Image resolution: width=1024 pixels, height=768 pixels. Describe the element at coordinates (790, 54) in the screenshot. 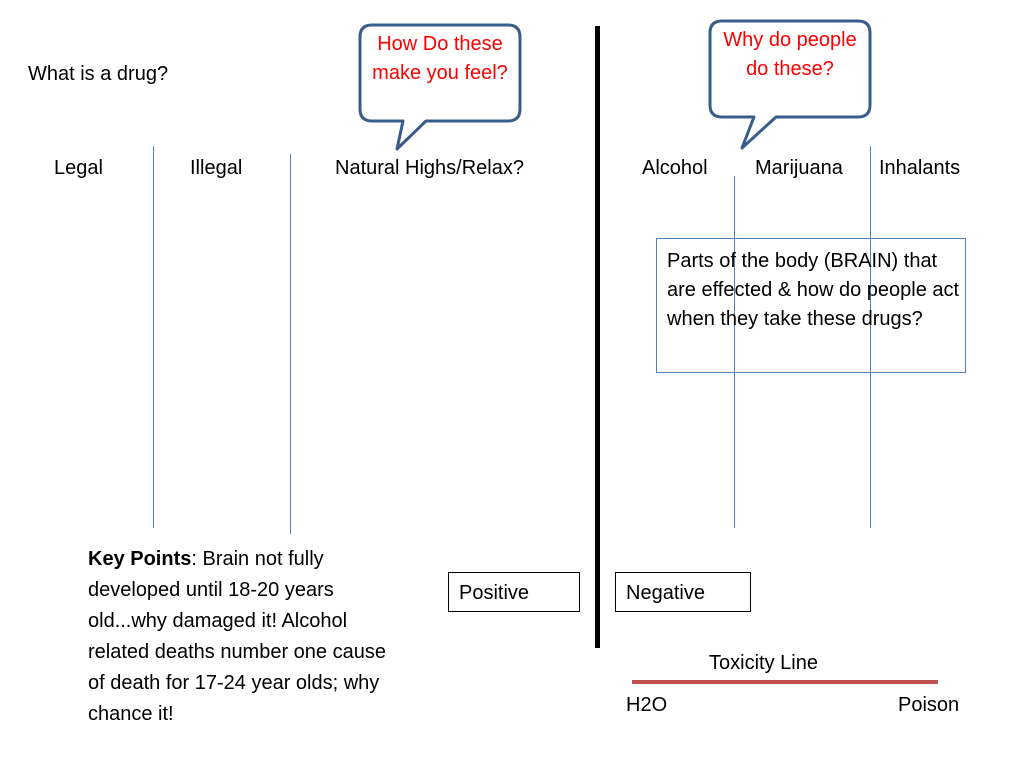

I see `bubble-why-text: Why do people do these?` at that location.